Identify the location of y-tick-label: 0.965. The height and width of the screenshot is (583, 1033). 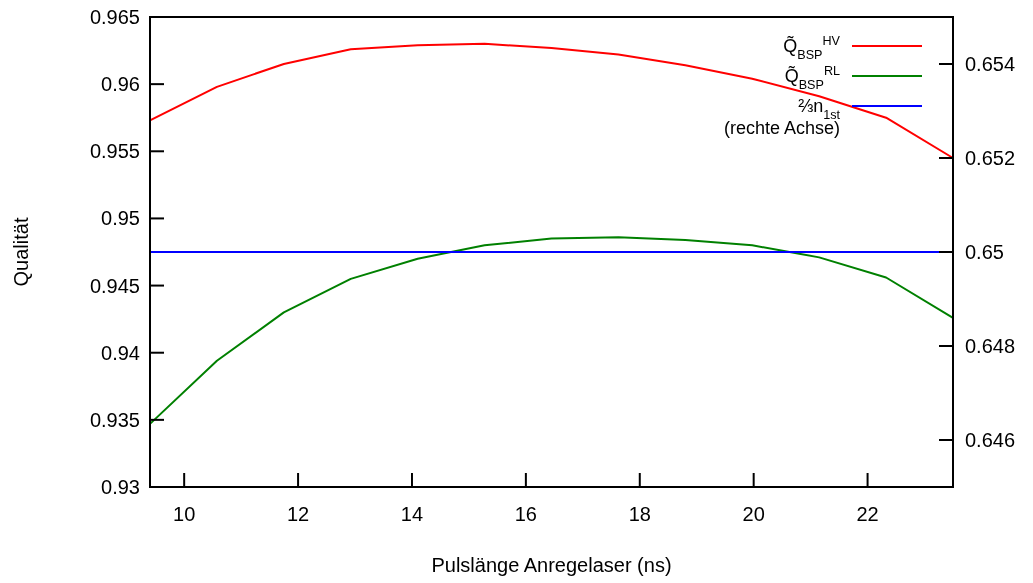
(114, 17).